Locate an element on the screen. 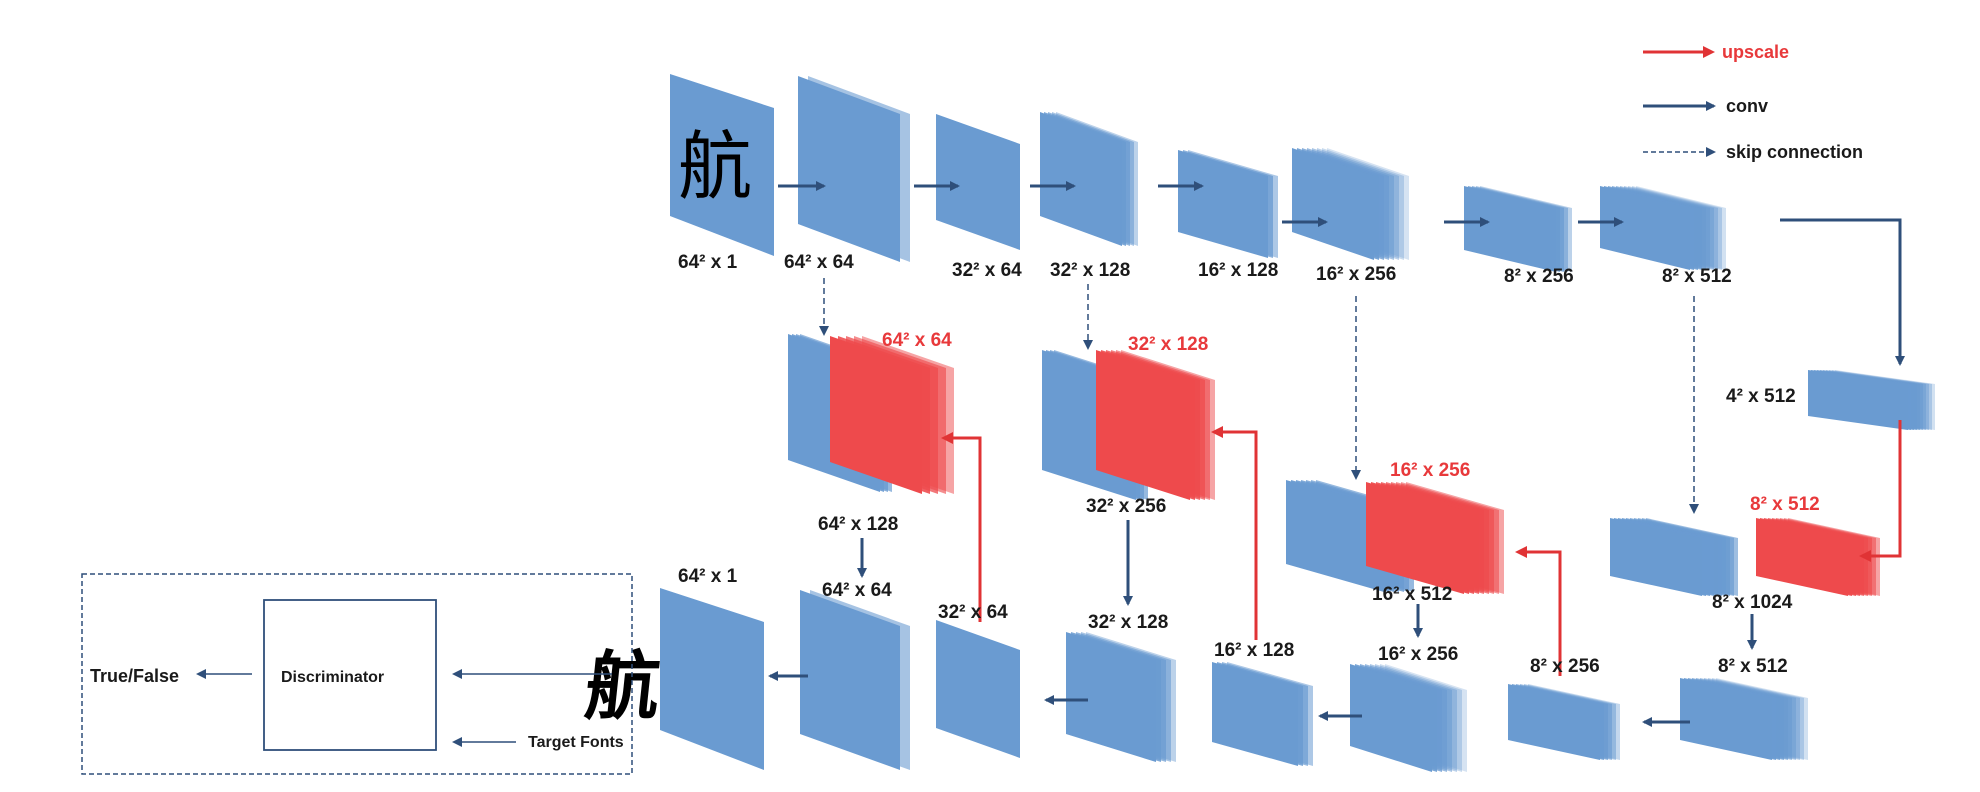 The width and height of the screenshot is (1980, 792). enc-label-7: 8² x 256 is located at coordinates (1539, 276).